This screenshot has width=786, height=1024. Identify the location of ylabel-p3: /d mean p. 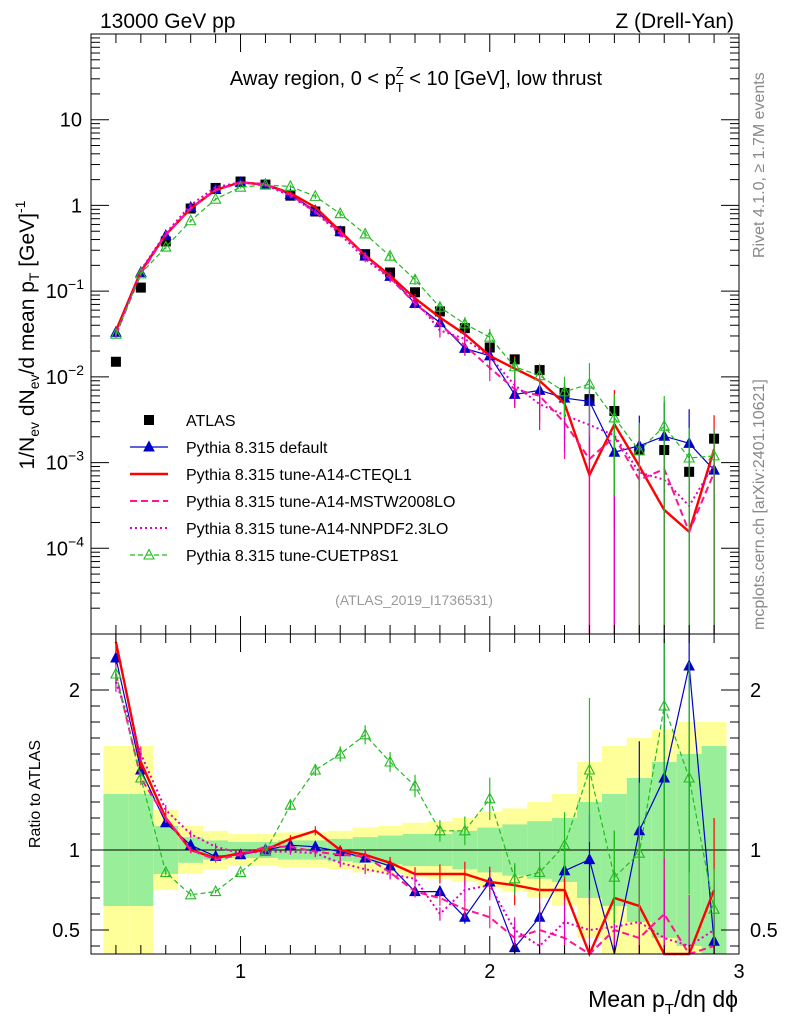
(27, 327).